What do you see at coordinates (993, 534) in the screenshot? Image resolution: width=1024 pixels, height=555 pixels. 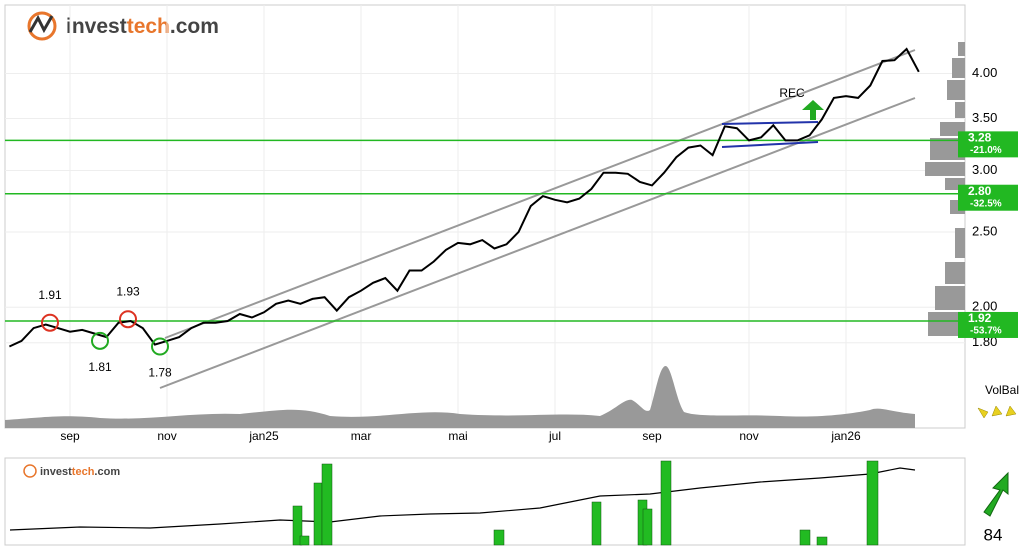 I see `indicator-score: 84` at bounding box center [993, 534].